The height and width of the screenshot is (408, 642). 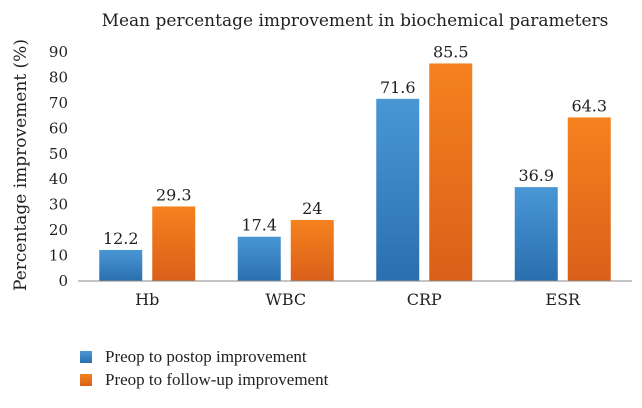 What do you see at coordinates (589, 105) in the screenshot?
I see `data-label: 64.3` at bounding box center [589, 105].